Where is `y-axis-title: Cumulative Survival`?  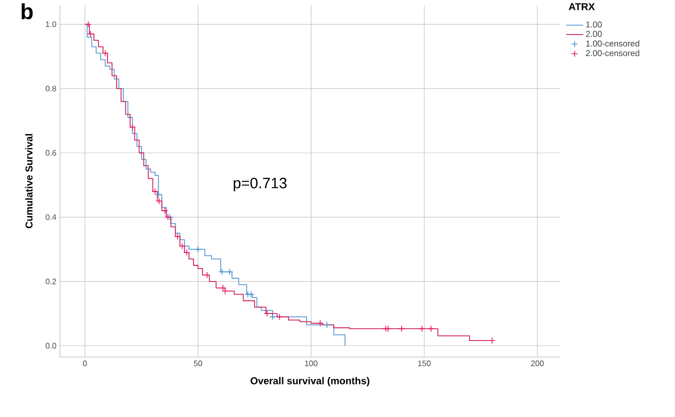
y-axis-title: Cumulative Survival is located at coordinates (29, 181).